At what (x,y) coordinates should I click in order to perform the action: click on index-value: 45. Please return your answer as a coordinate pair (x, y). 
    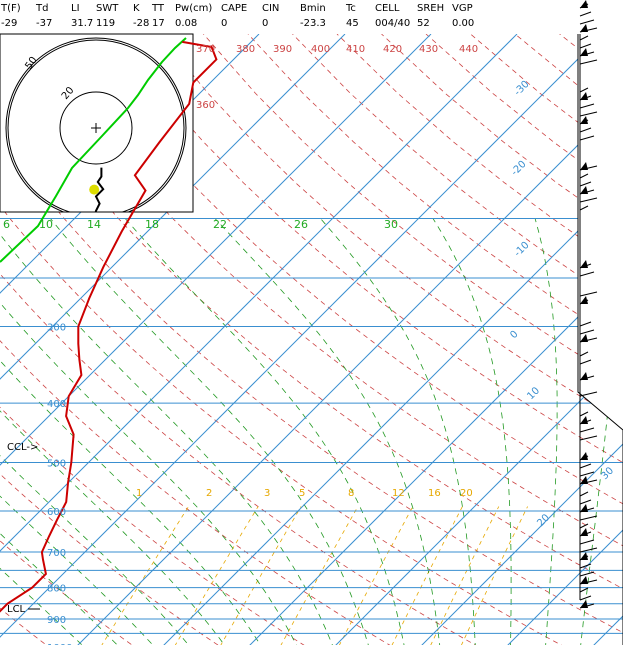
    Looking at the image, I should click on (352, 23).